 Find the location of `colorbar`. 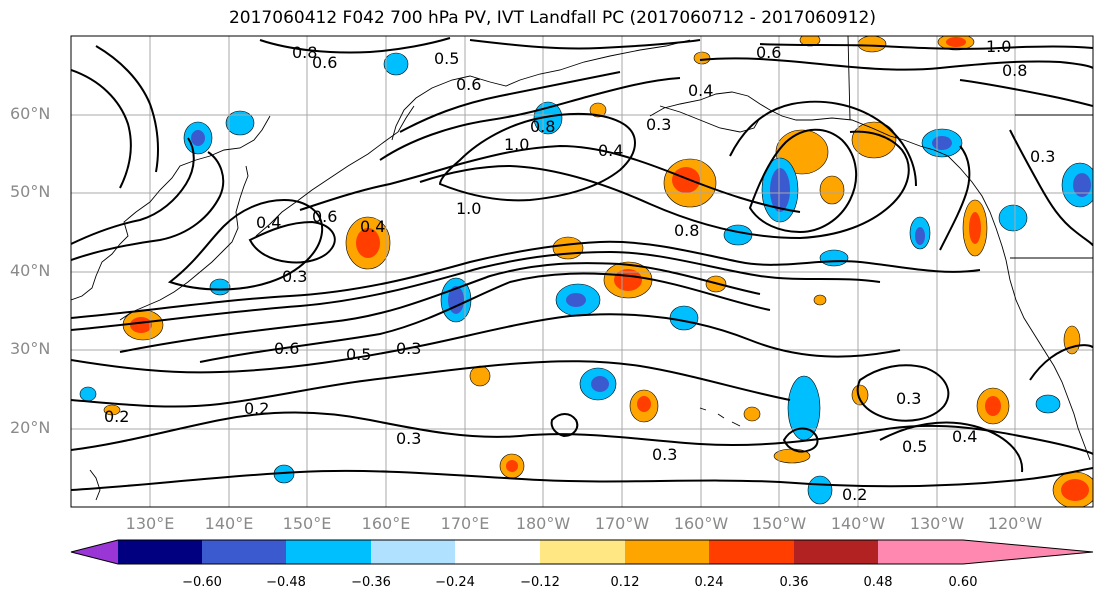

colorbar is located at coordinates (582, 552).